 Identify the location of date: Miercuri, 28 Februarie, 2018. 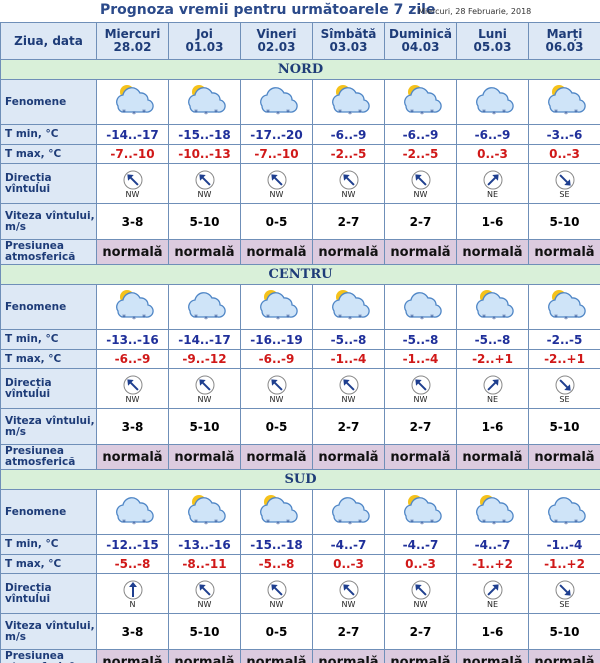
(475, 11).